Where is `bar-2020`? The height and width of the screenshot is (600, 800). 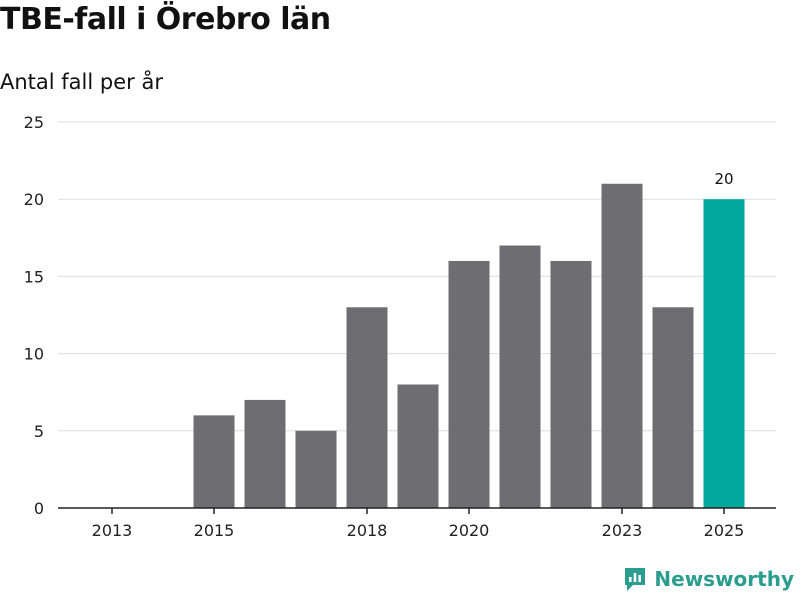 bar-2020 is located at coordinates (469, 384).